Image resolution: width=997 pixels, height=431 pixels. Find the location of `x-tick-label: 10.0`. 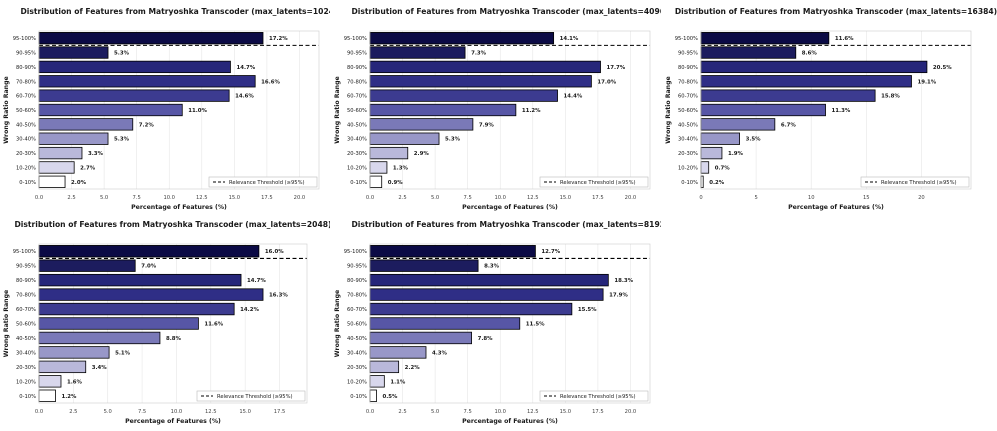

x-tick-label: 10.0 is located at coordinates (500, 412).